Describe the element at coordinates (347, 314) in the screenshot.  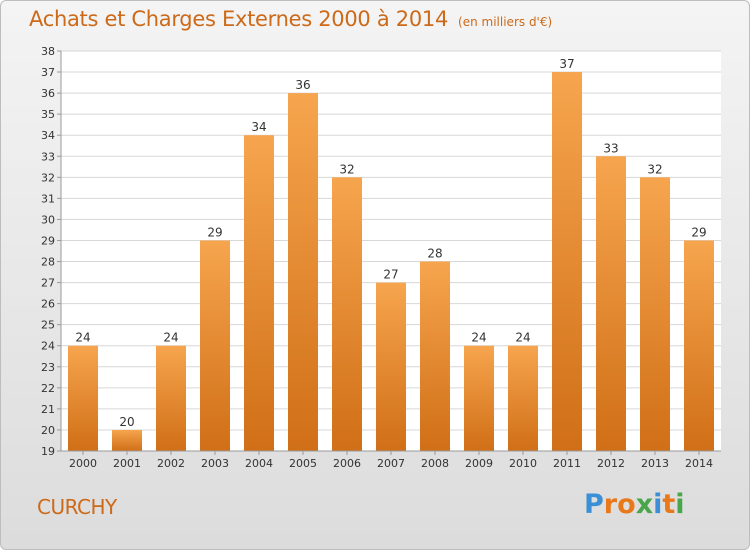
I see `bar-2006` at that location.